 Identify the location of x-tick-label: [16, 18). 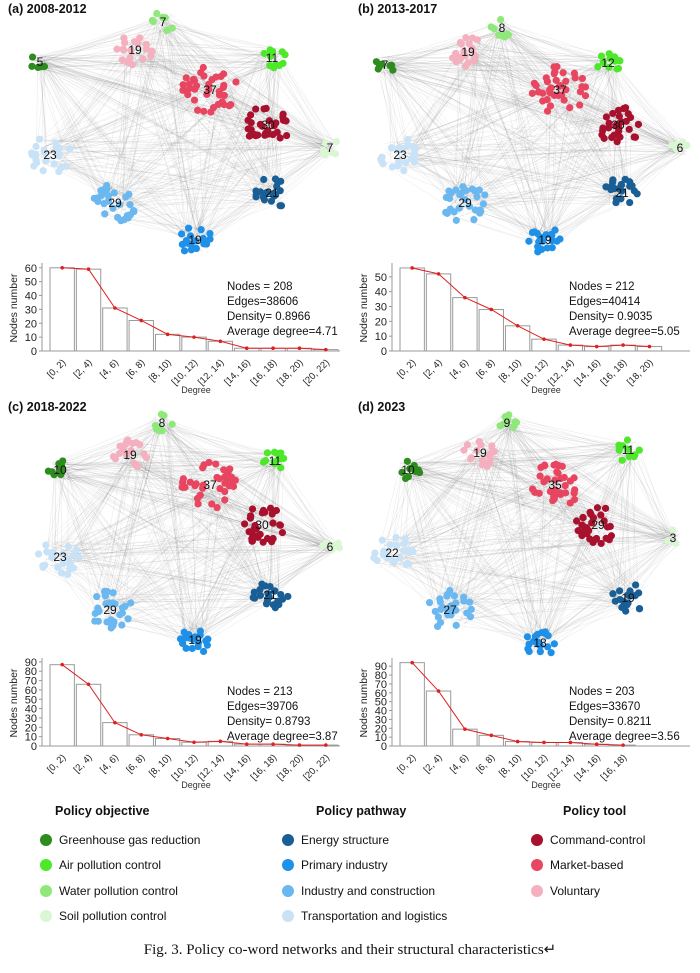
(614, 767).